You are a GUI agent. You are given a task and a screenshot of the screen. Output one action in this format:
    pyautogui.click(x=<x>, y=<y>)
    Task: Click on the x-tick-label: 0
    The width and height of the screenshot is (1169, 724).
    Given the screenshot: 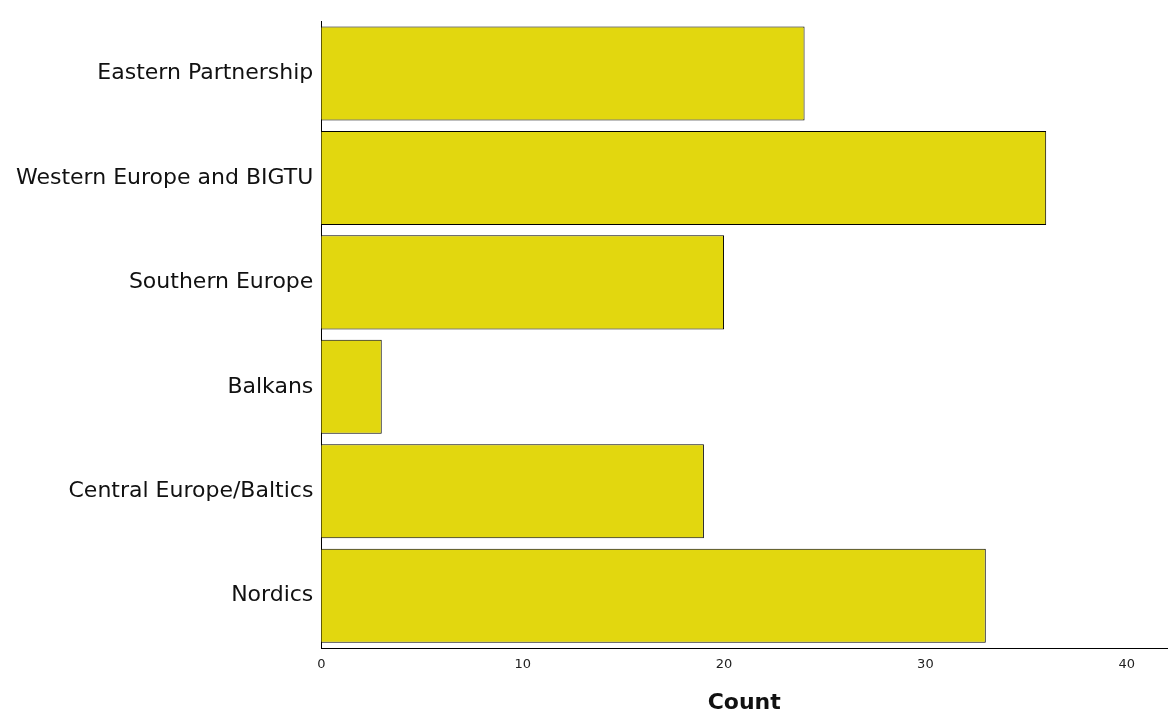 What is the action you would take?
    pyautogui.click(x=321, y=664)
    